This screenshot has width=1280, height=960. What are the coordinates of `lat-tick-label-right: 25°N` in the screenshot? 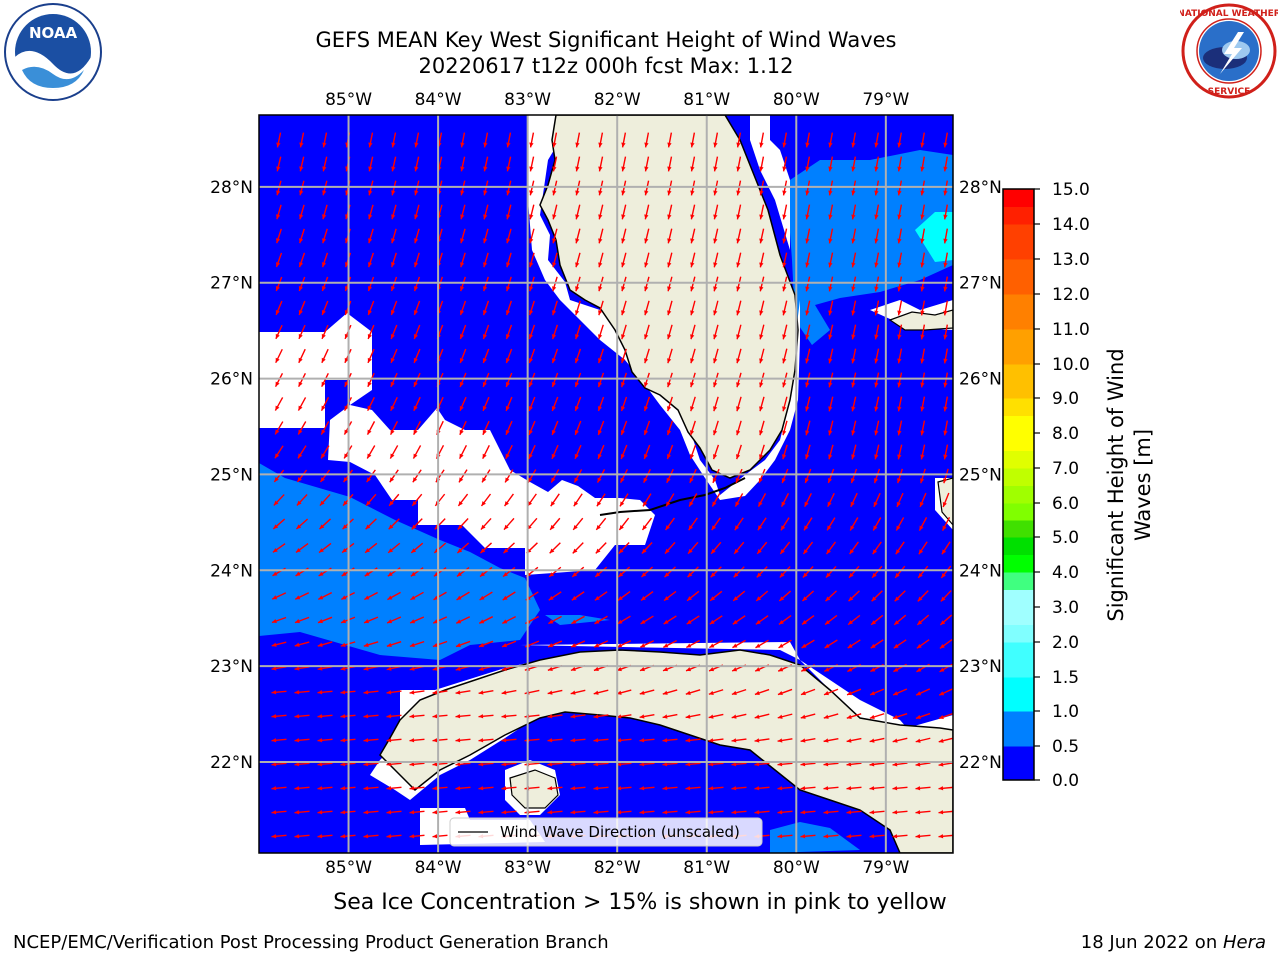 It's located at (980, 475).